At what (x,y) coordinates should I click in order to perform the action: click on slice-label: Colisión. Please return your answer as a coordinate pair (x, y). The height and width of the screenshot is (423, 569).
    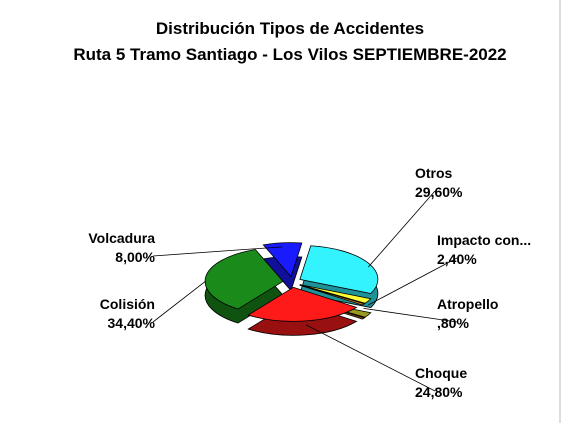
    Looking at the image, I should click on (127, 304).